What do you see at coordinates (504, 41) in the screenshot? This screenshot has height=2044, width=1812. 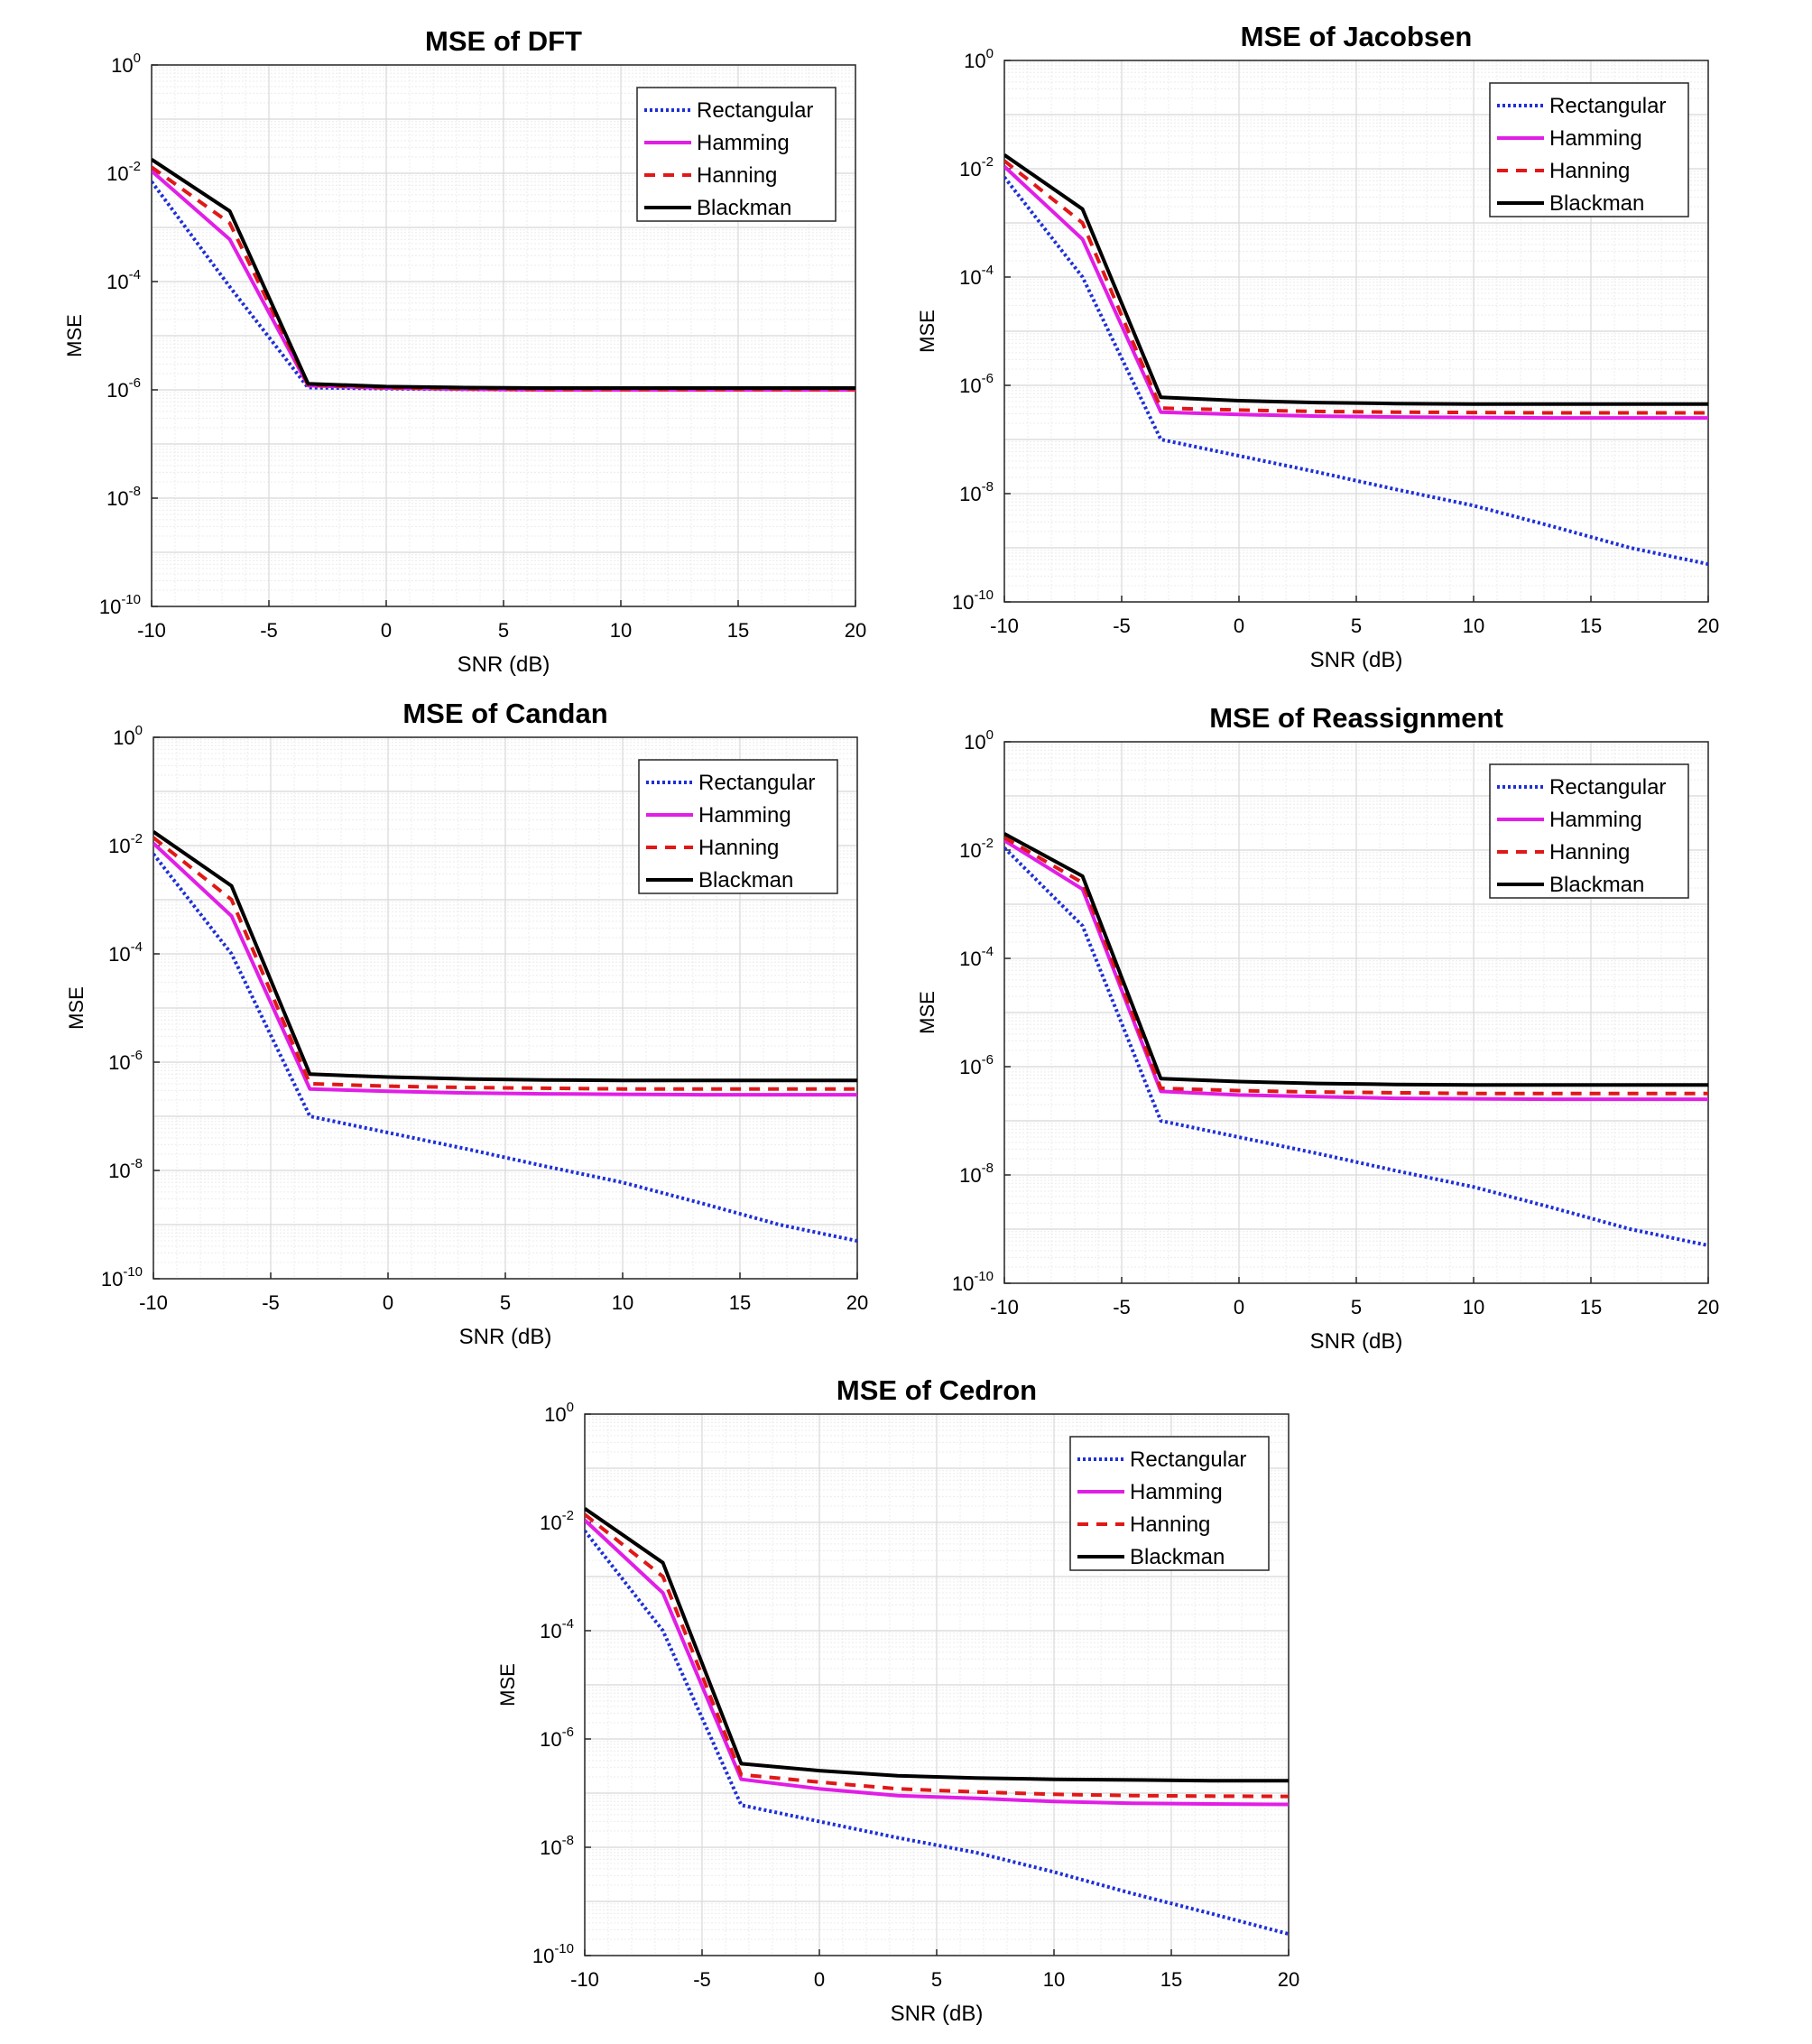 I see `chart-title: MSE of DFT` at bounding box center [504, 41].